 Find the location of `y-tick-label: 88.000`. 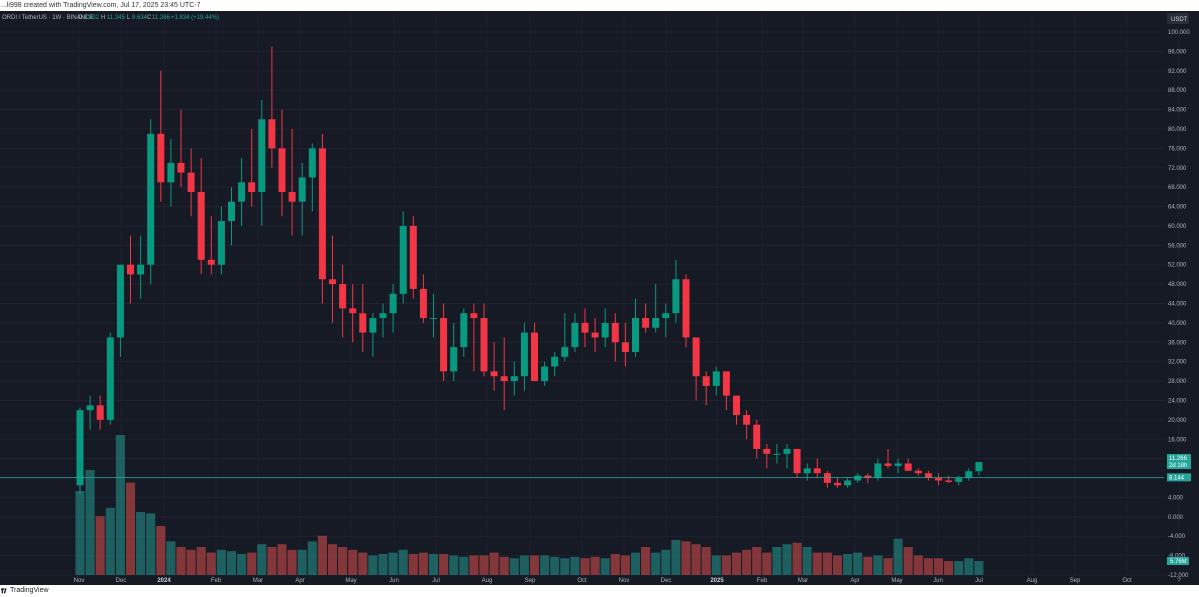

y-tick-label: 88.000 is located at coordinates (1177, 91).